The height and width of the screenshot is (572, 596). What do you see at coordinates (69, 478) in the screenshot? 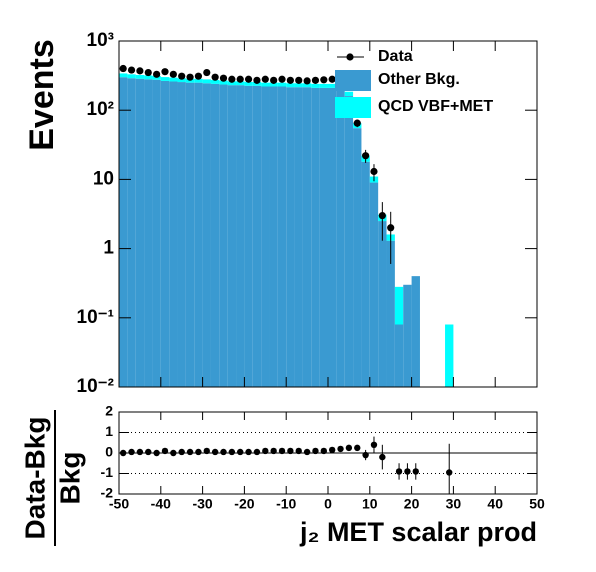
I see `ratio-label-denominator: Bkg` at bounding box center [69, 478].